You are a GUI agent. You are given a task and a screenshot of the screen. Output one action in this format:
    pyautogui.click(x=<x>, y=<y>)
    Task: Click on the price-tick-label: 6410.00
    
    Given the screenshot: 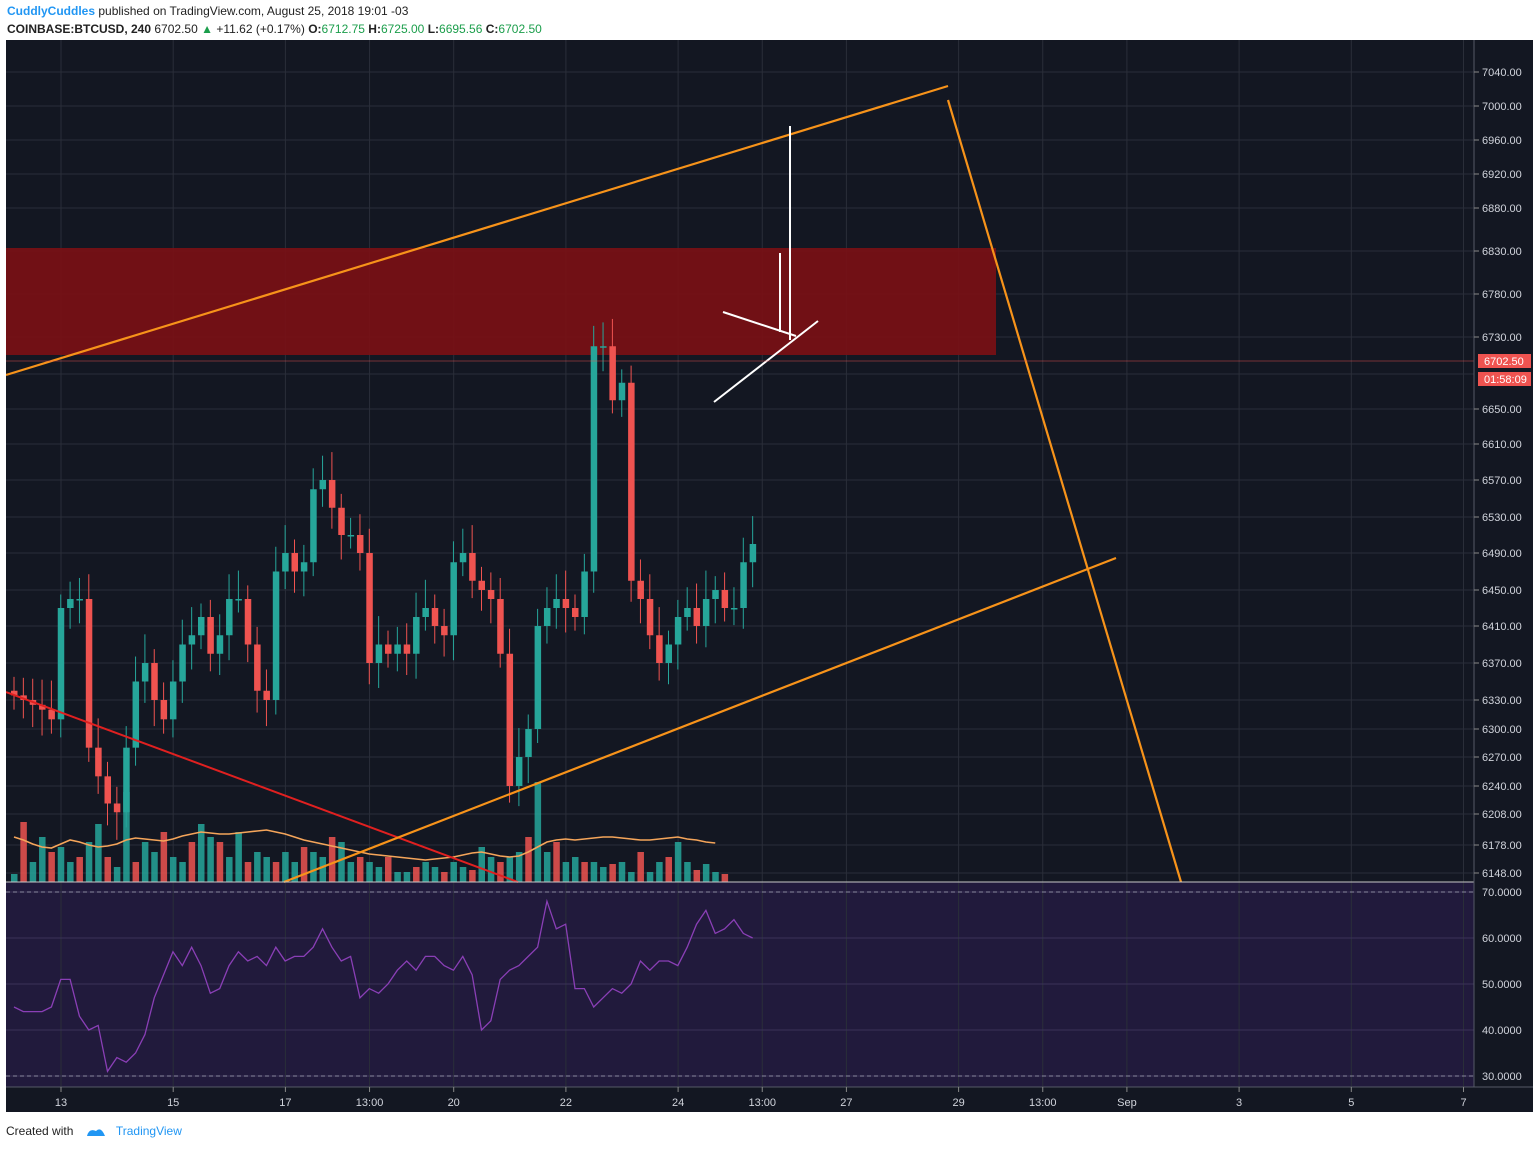 What is the action you would take?
    pyautogui.click(x=1502, y=627)
    